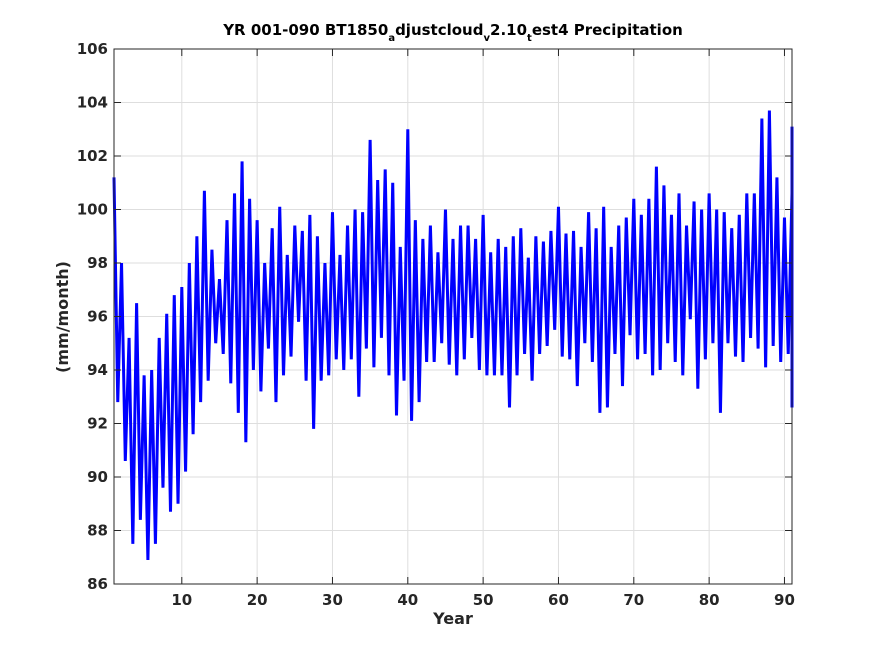 Image resolution: width=875 pixels, height=656 pixels. Describe the element at coordinates (92, 103) in the screenshot. I see `y-tick-label: 104` at that location.